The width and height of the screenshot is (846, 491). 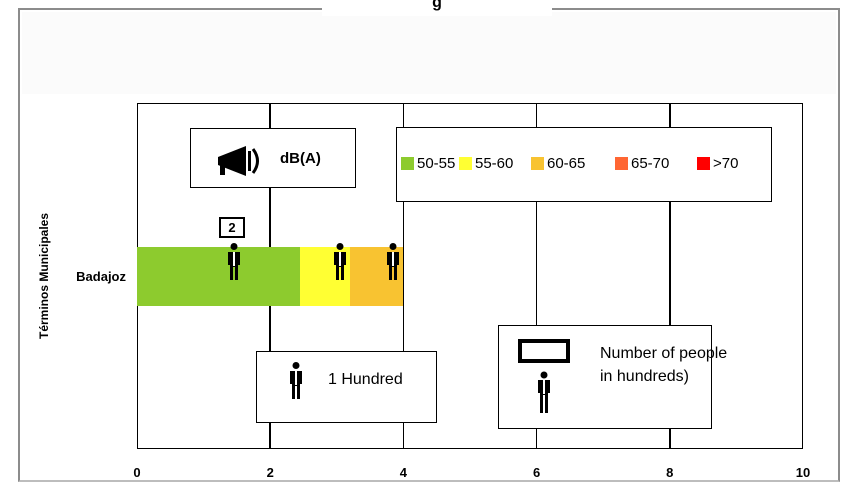 I want to click on legend-item: 55-60, so click(x=486, y=163).